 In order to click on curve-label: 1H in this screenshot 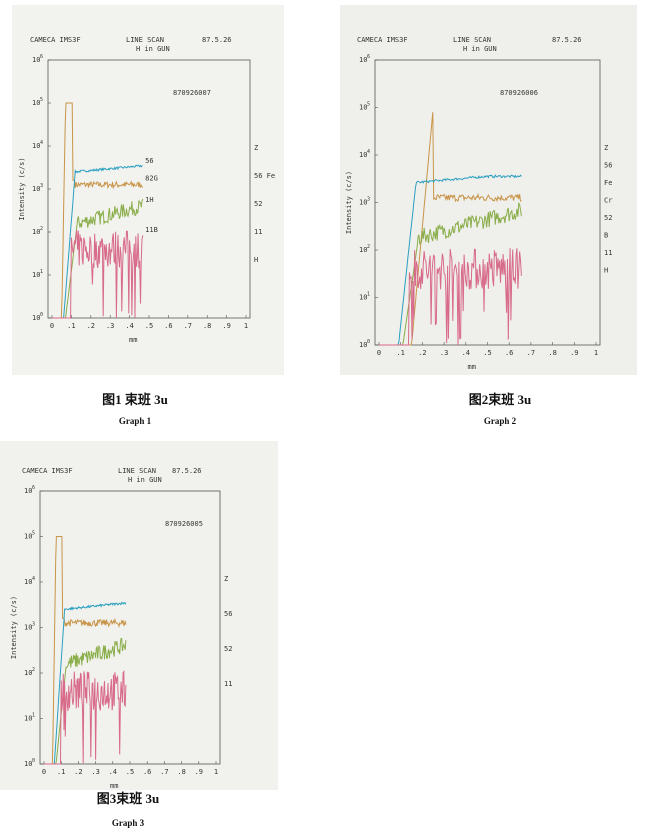, I will do `click(149, 200)`.